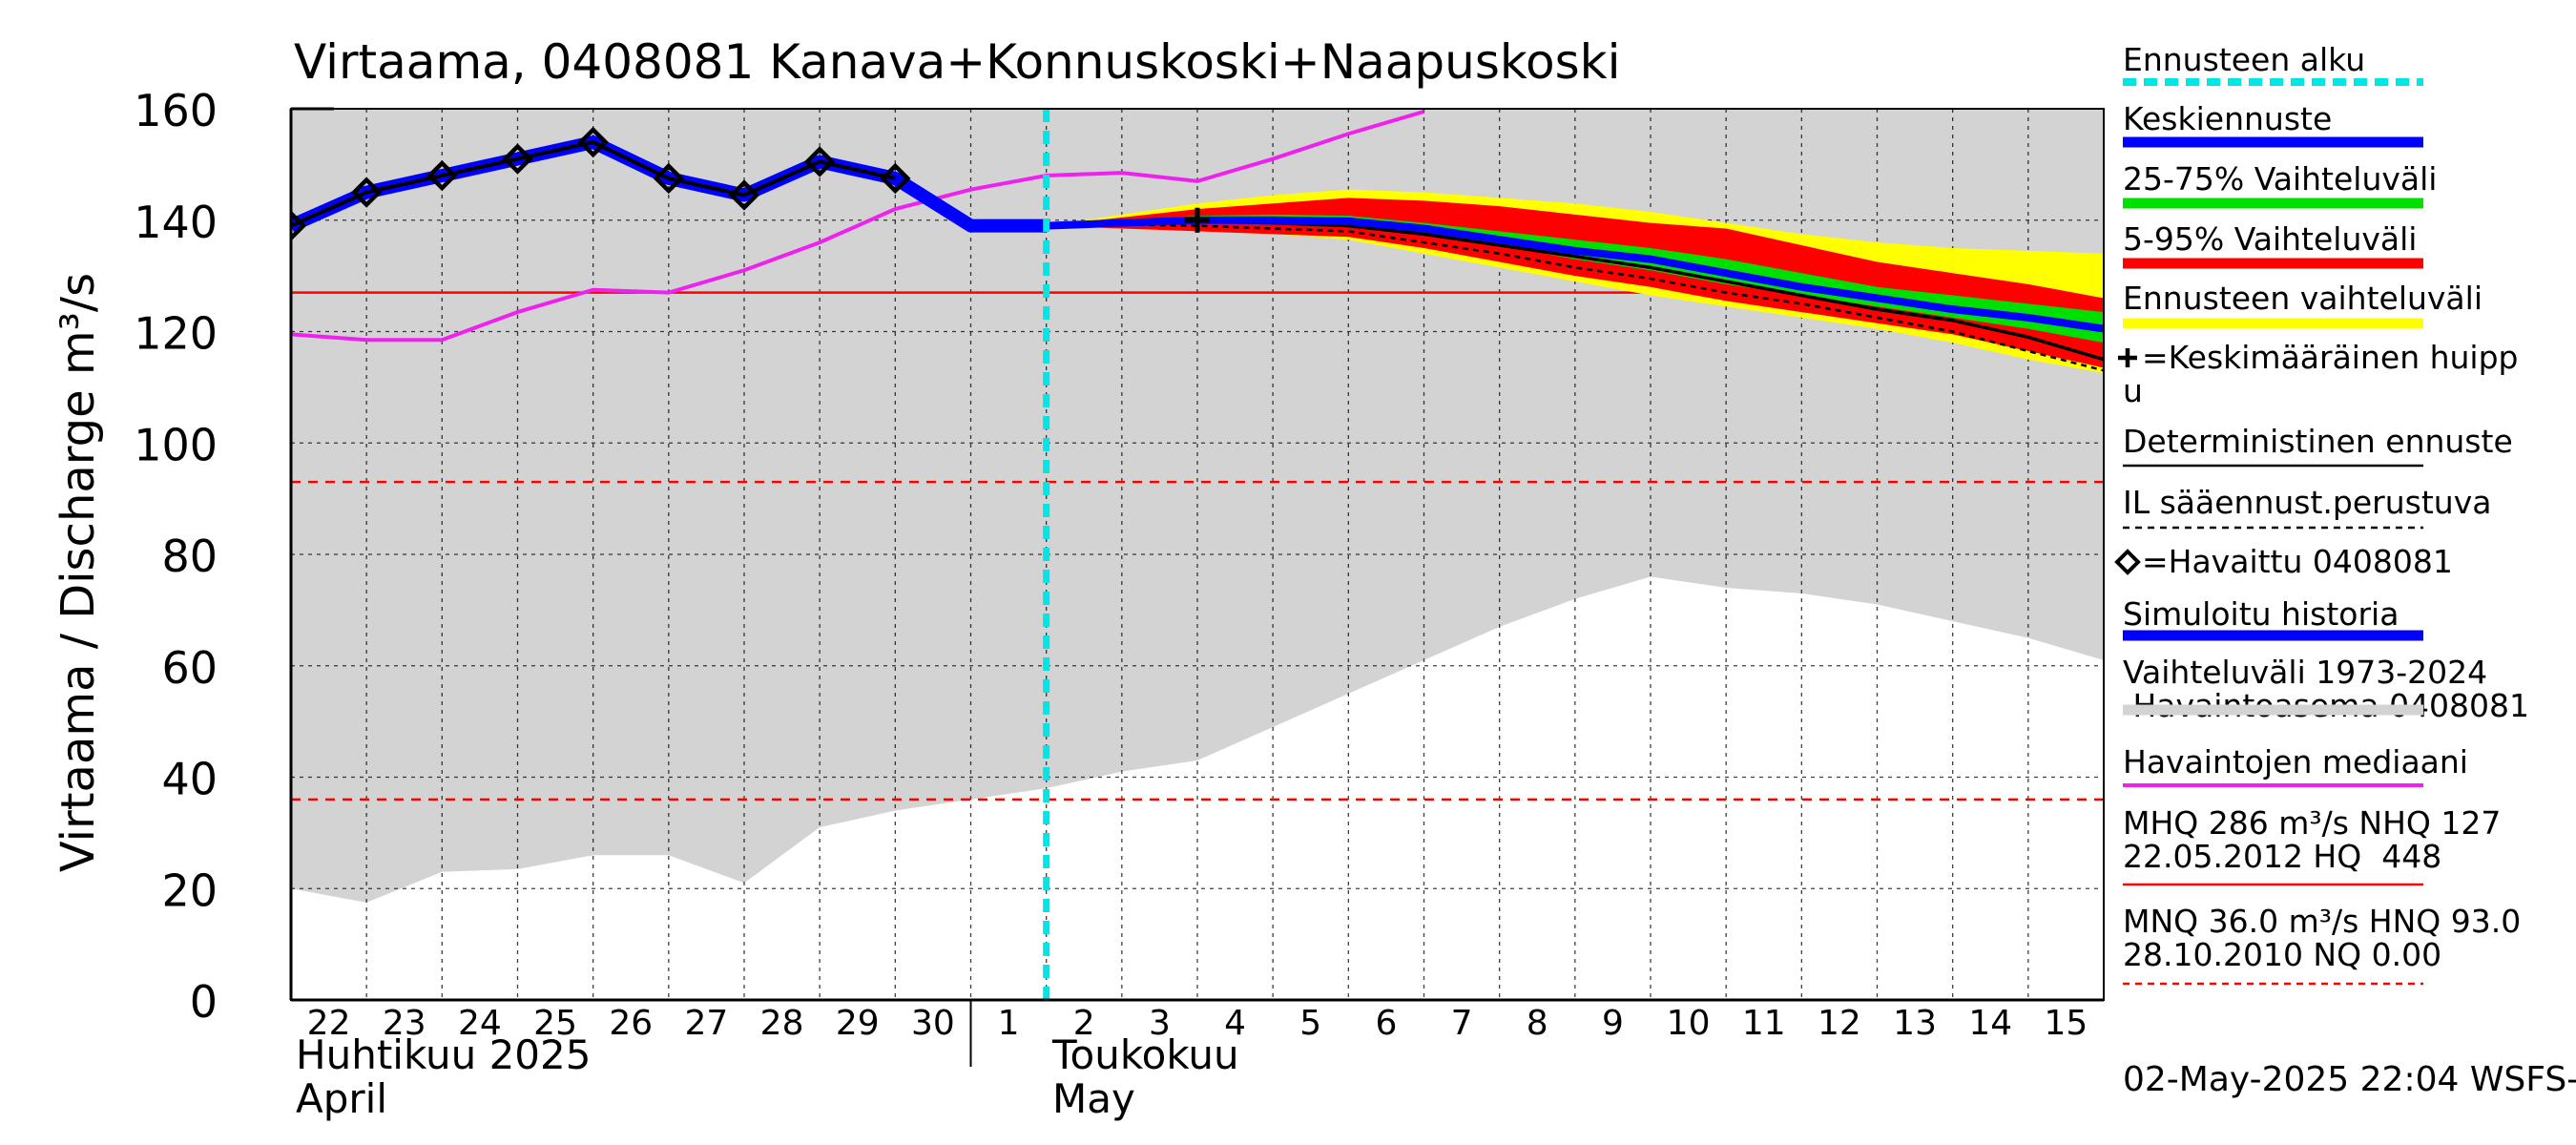 This screenshot has width=2576, height=1145. I want to click on legend-label2-mean-peak: u, so click(2133, 391).